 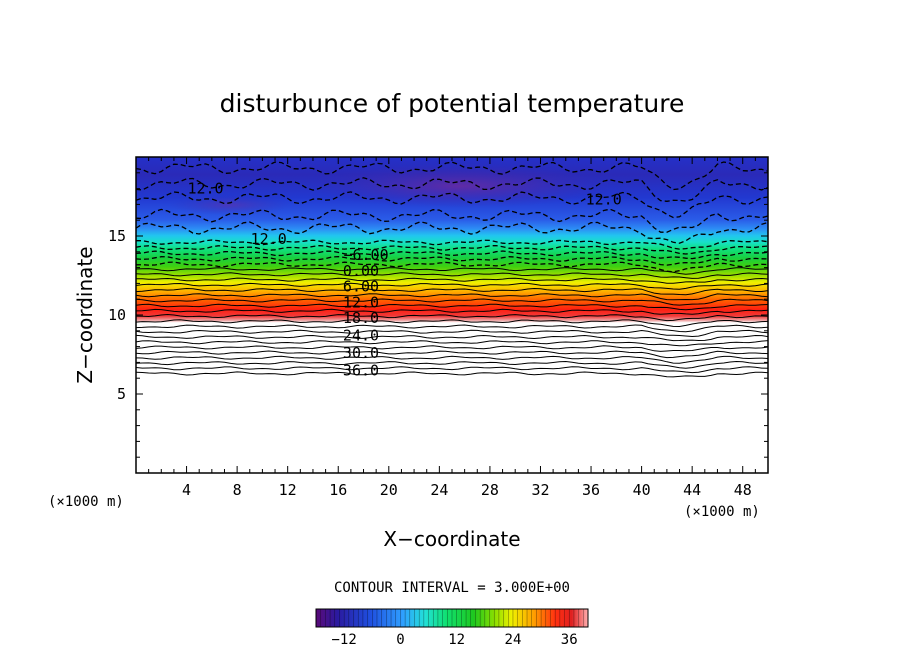 What do you see at coordinates (85, 314) in the screenshot?
I see `y-axis-title: Z−coordinate` at bounding box center [85, 314].